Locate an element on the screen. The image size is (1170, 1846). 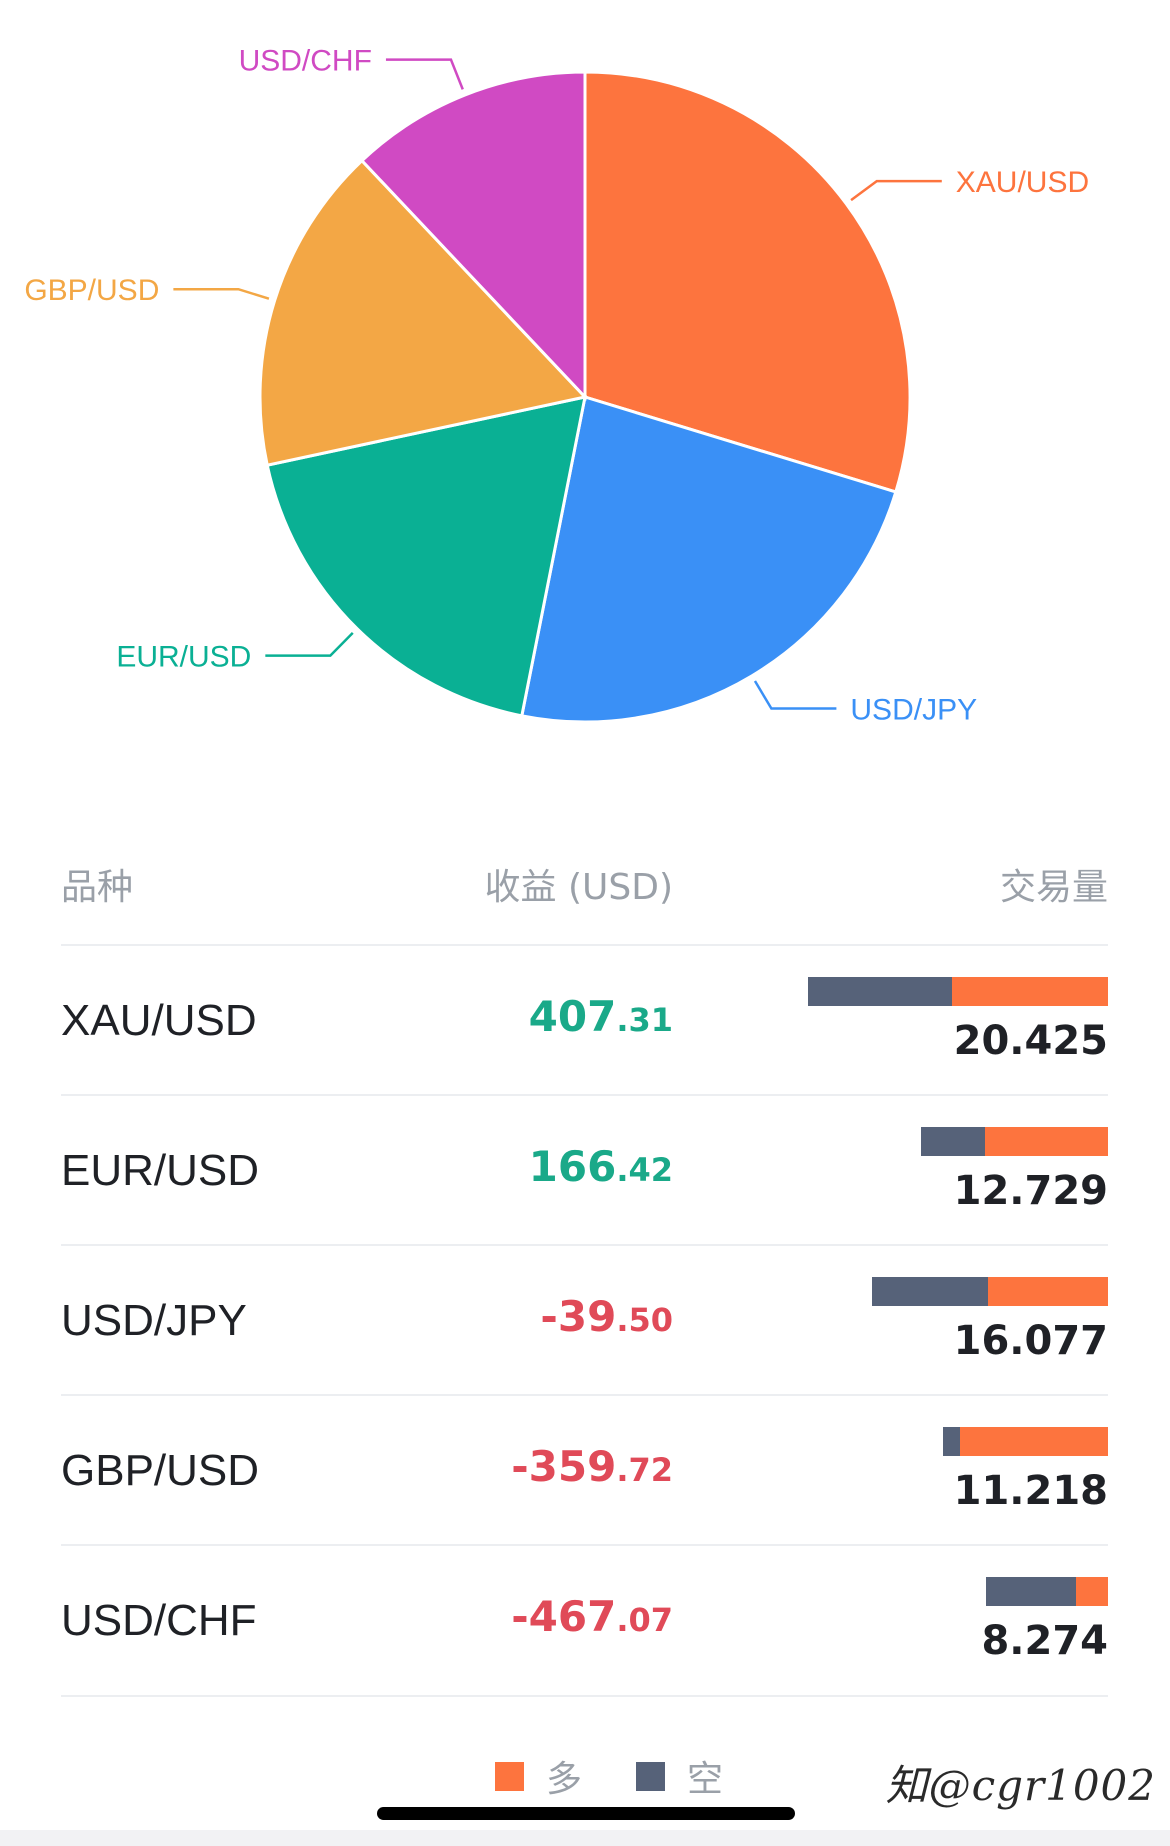
profit-decimal: .07 is located at coordinates (644, 1620).